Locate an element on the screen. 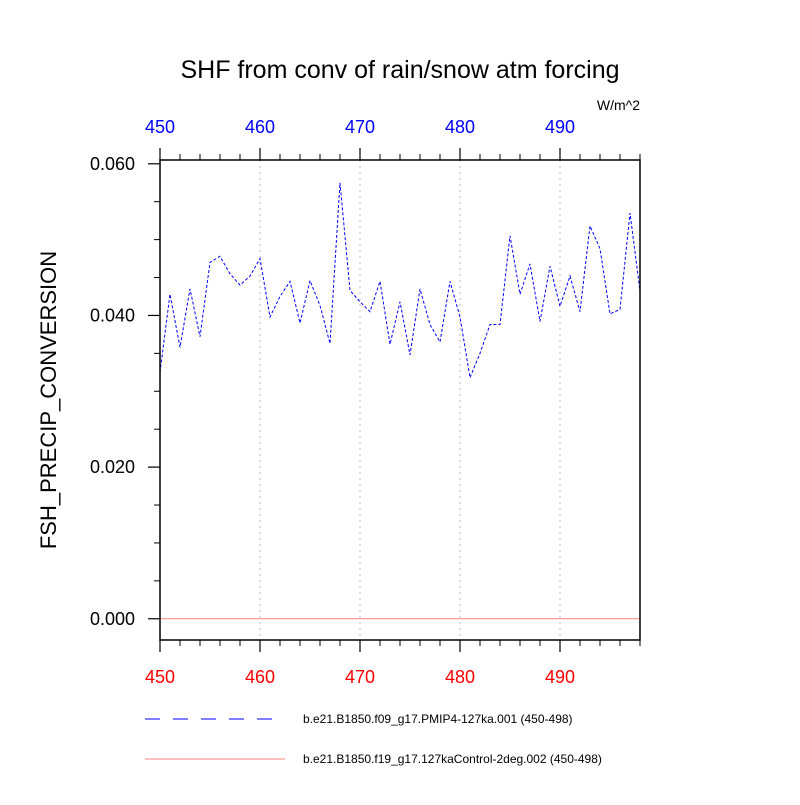 Image resolution: width=800 pixels, height=805 pixels. y-tick-label: 0.040 is located at coordinates (112, 315).